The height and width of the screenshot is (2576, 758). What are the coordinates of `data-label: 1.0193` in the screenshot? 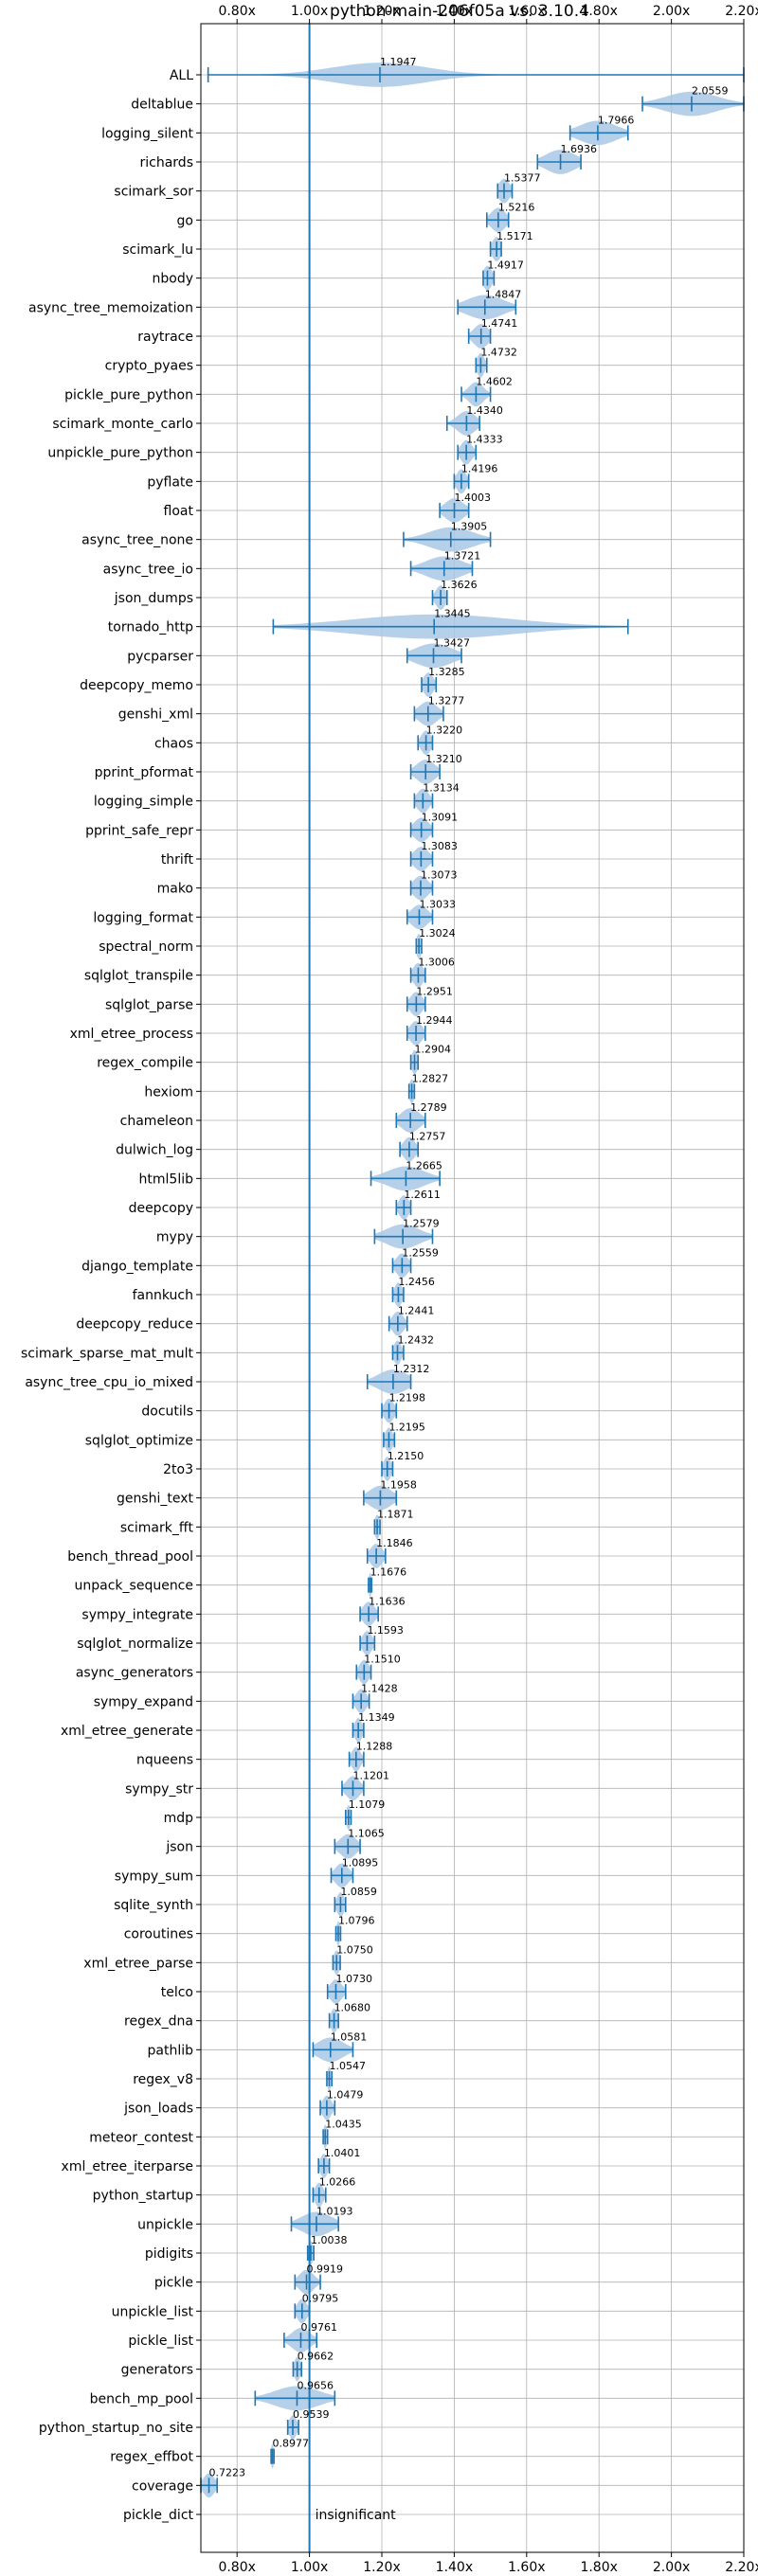 It's located at (334, 2211).